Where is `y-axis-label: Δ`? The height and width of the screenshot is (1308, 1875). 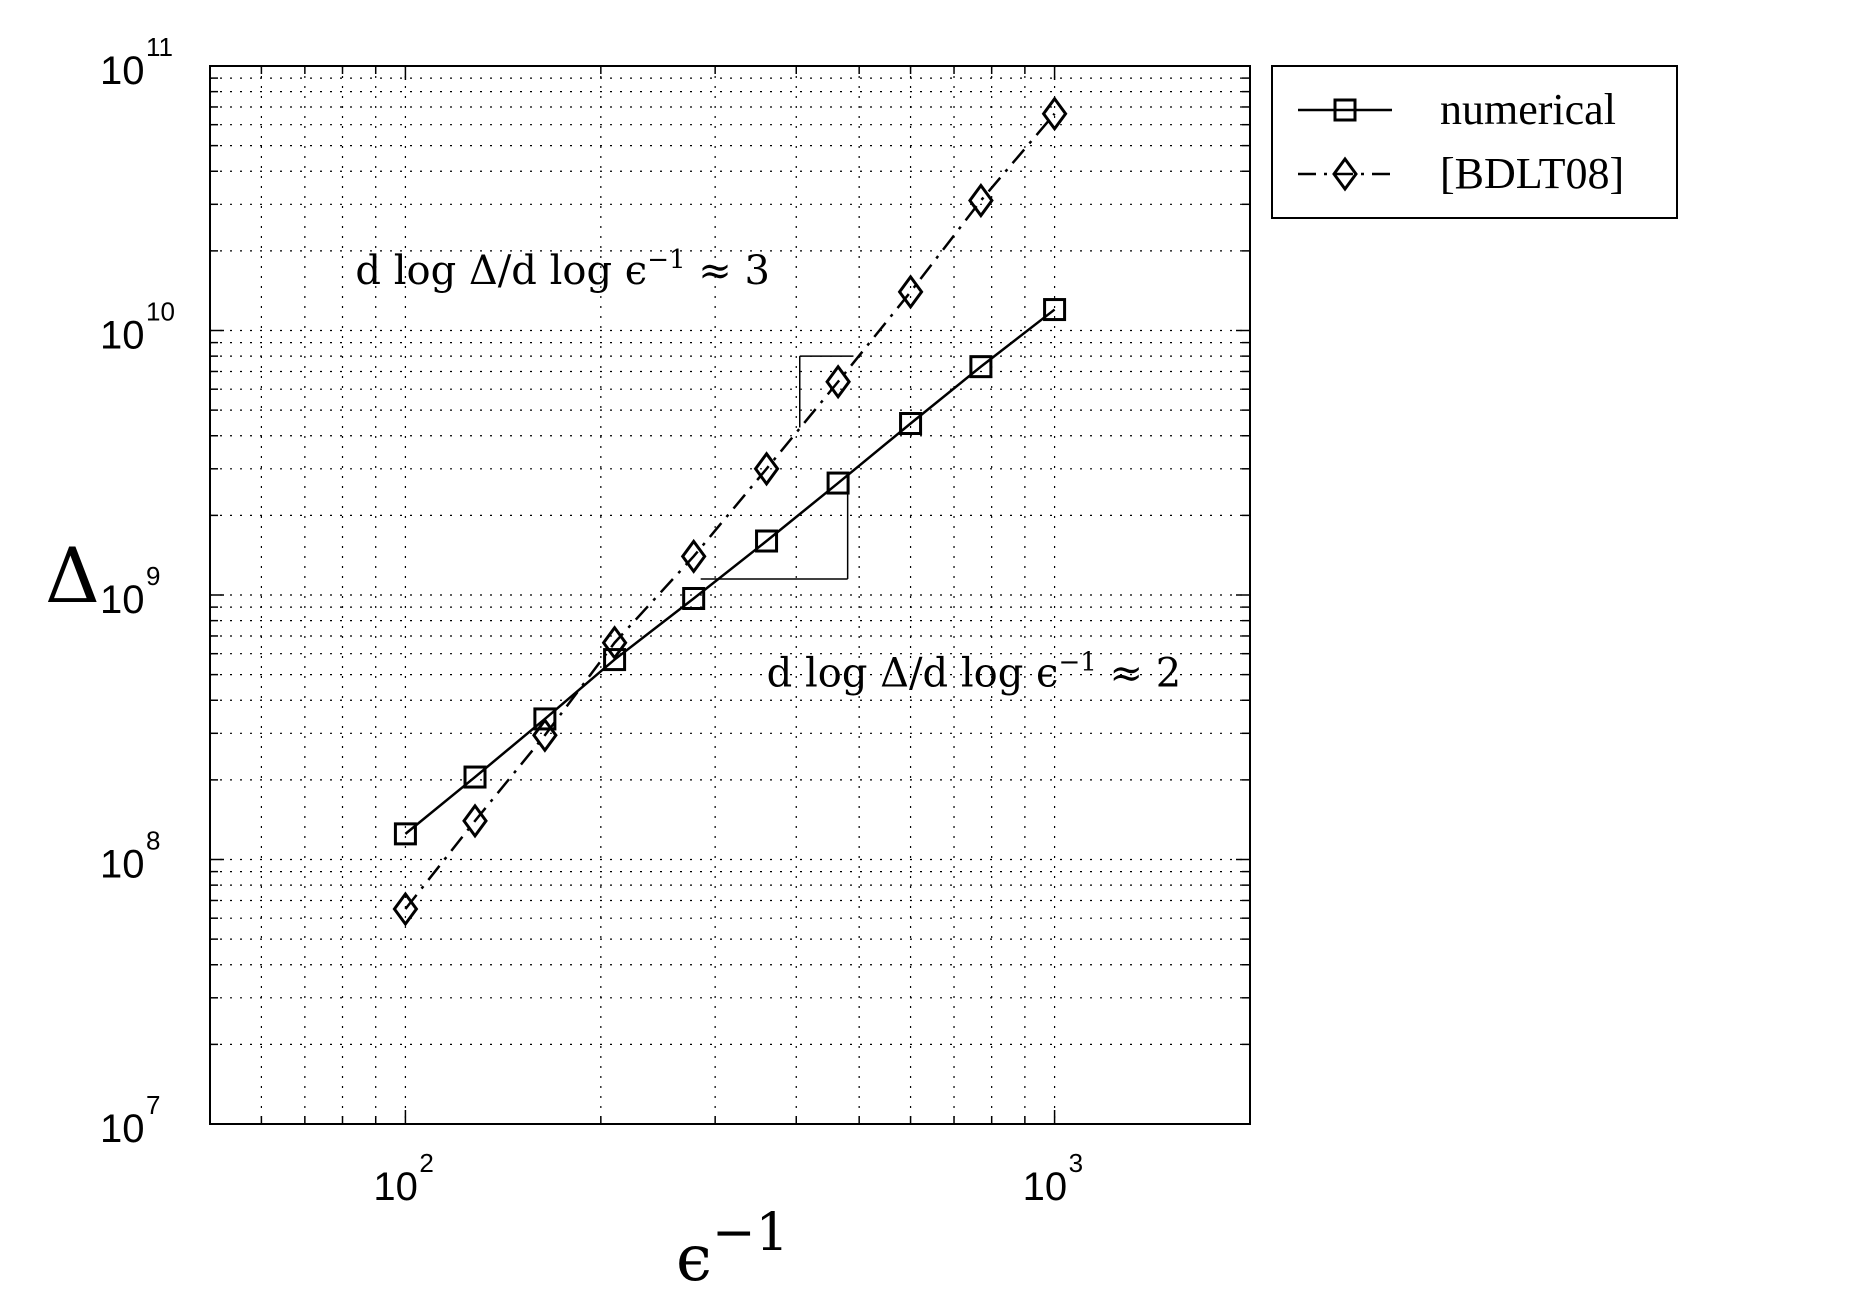 y-axis-label: Δ is located at coordinates (72, 575).